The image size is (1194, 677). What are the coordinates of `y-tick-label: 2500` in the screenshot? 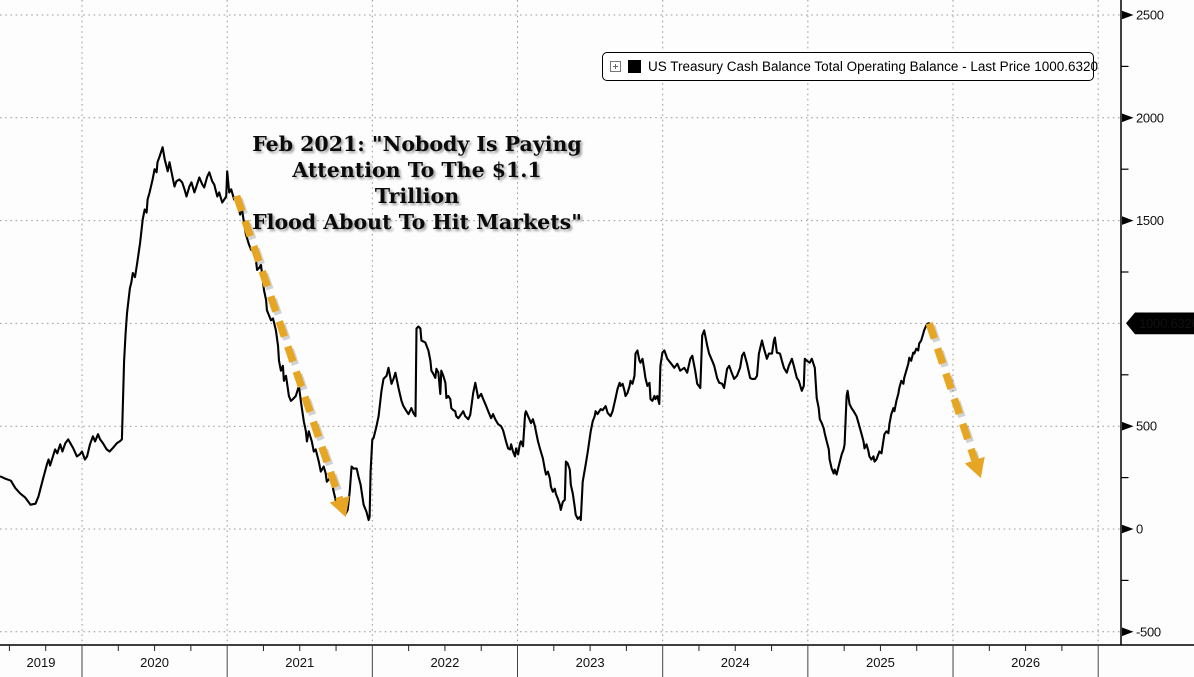 It's located at (1150, 15).